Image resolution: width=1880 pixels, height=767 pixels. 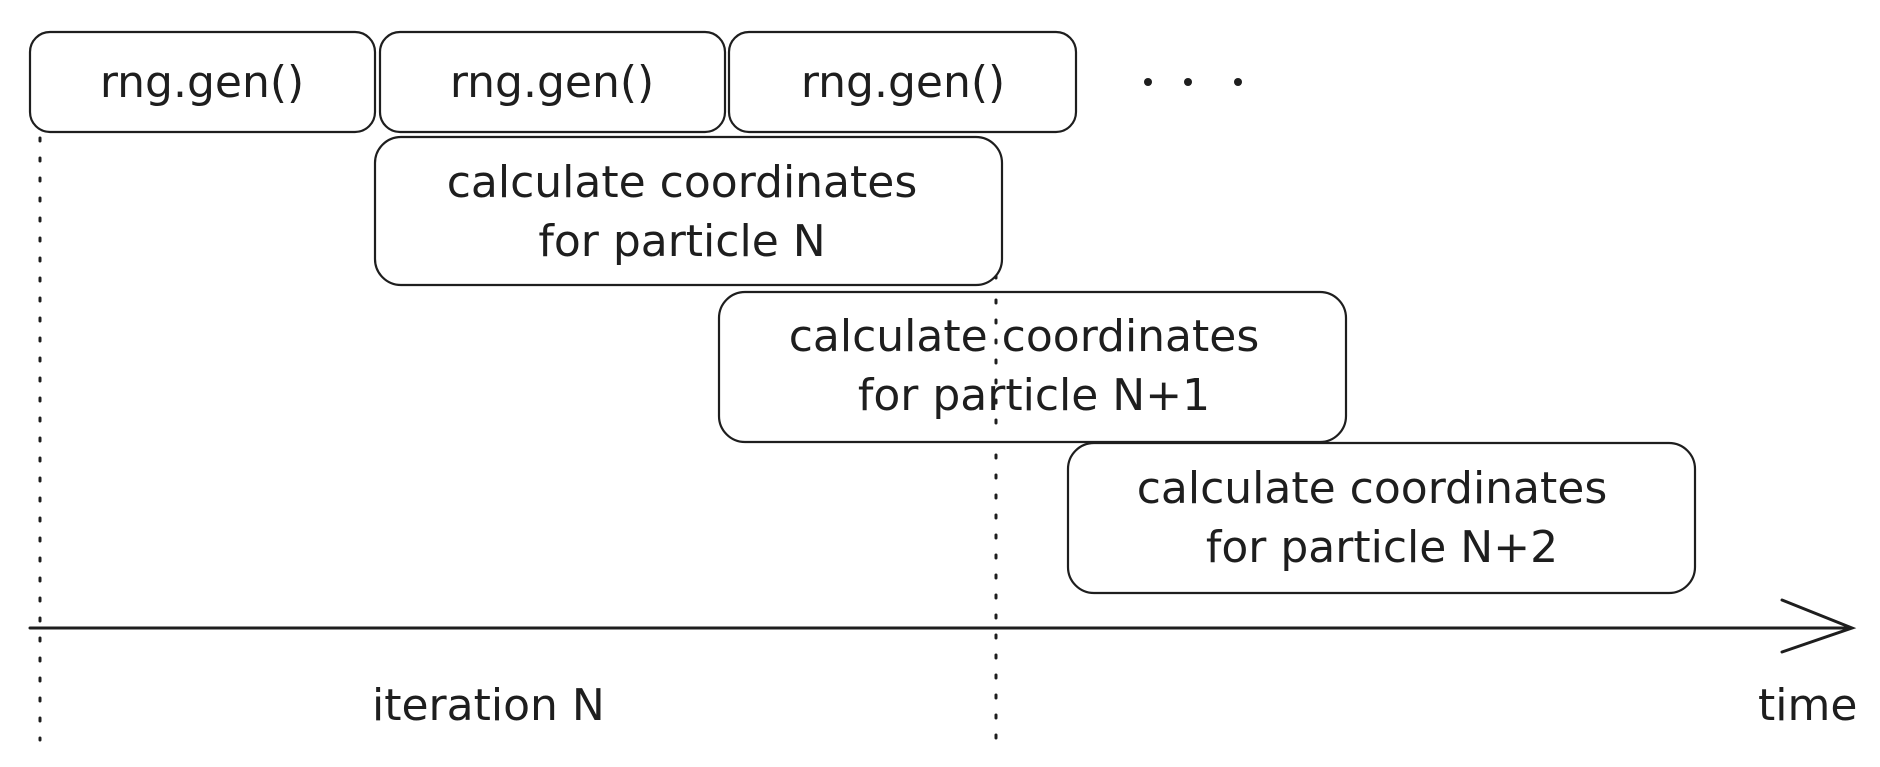 What do you see at coordinates (488, 705) in the screenshot?
I see `iteration-label: iteration N` at bounding box center [488, 705].